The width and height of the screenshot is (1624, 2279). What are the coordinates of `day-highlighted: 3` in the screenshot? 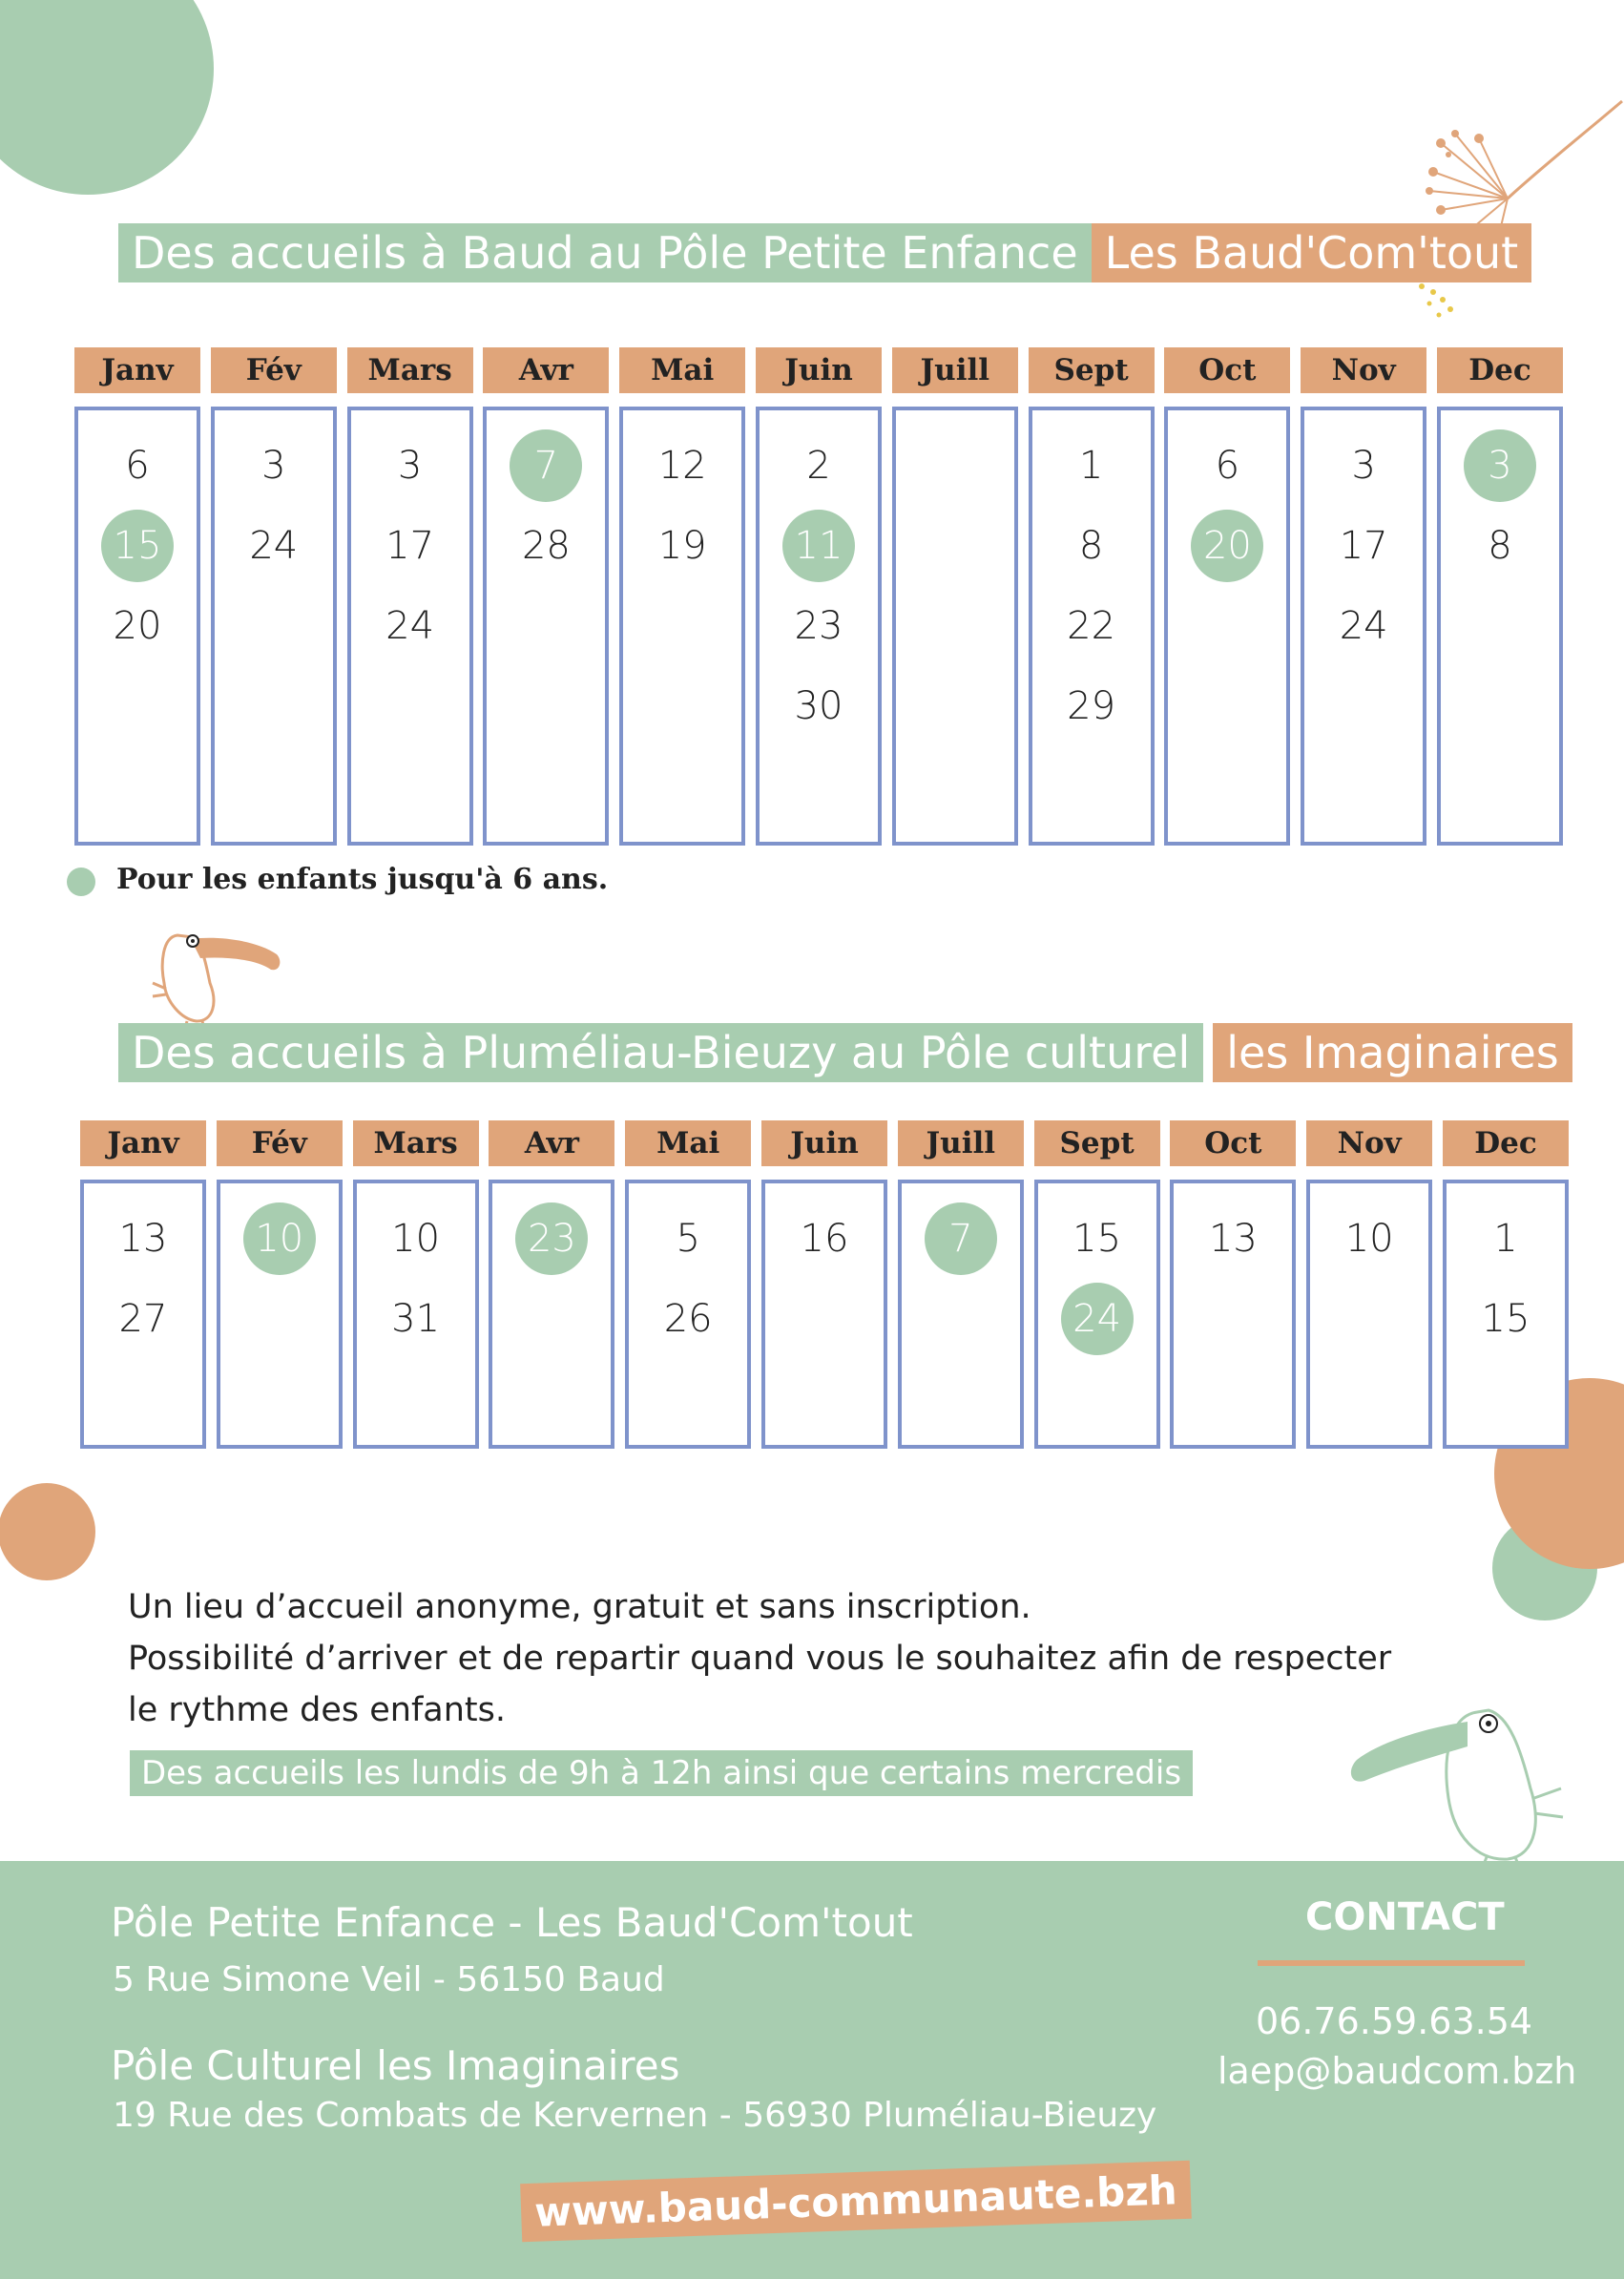 It's located at (1500, 465).